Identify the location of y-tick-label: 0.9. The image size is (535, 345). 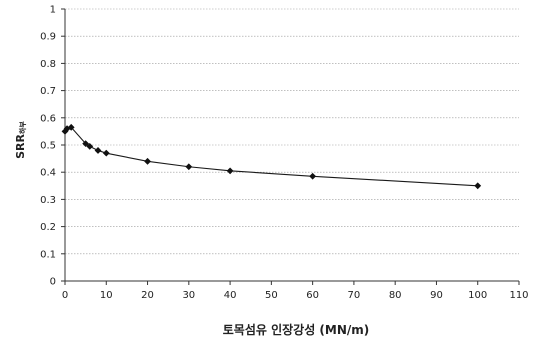
(48, 37).